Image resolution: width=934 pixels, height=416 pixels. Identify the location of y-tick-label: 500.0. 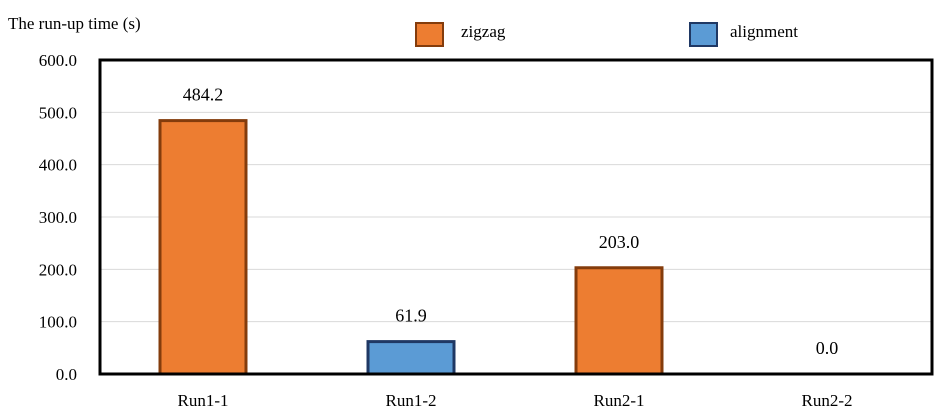
(58, 112).